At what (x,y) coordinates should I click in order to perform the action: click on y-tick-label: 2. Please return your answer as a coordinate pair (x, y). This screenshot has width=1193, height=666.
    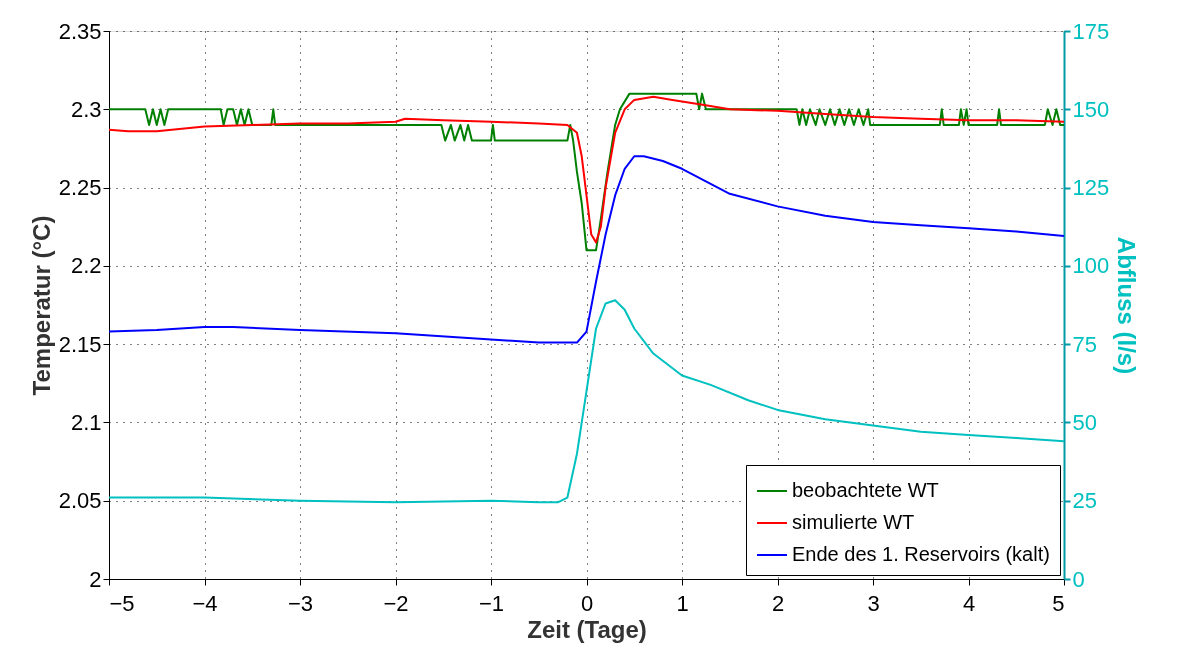
    Looking at the image, I should click on (95, 579).